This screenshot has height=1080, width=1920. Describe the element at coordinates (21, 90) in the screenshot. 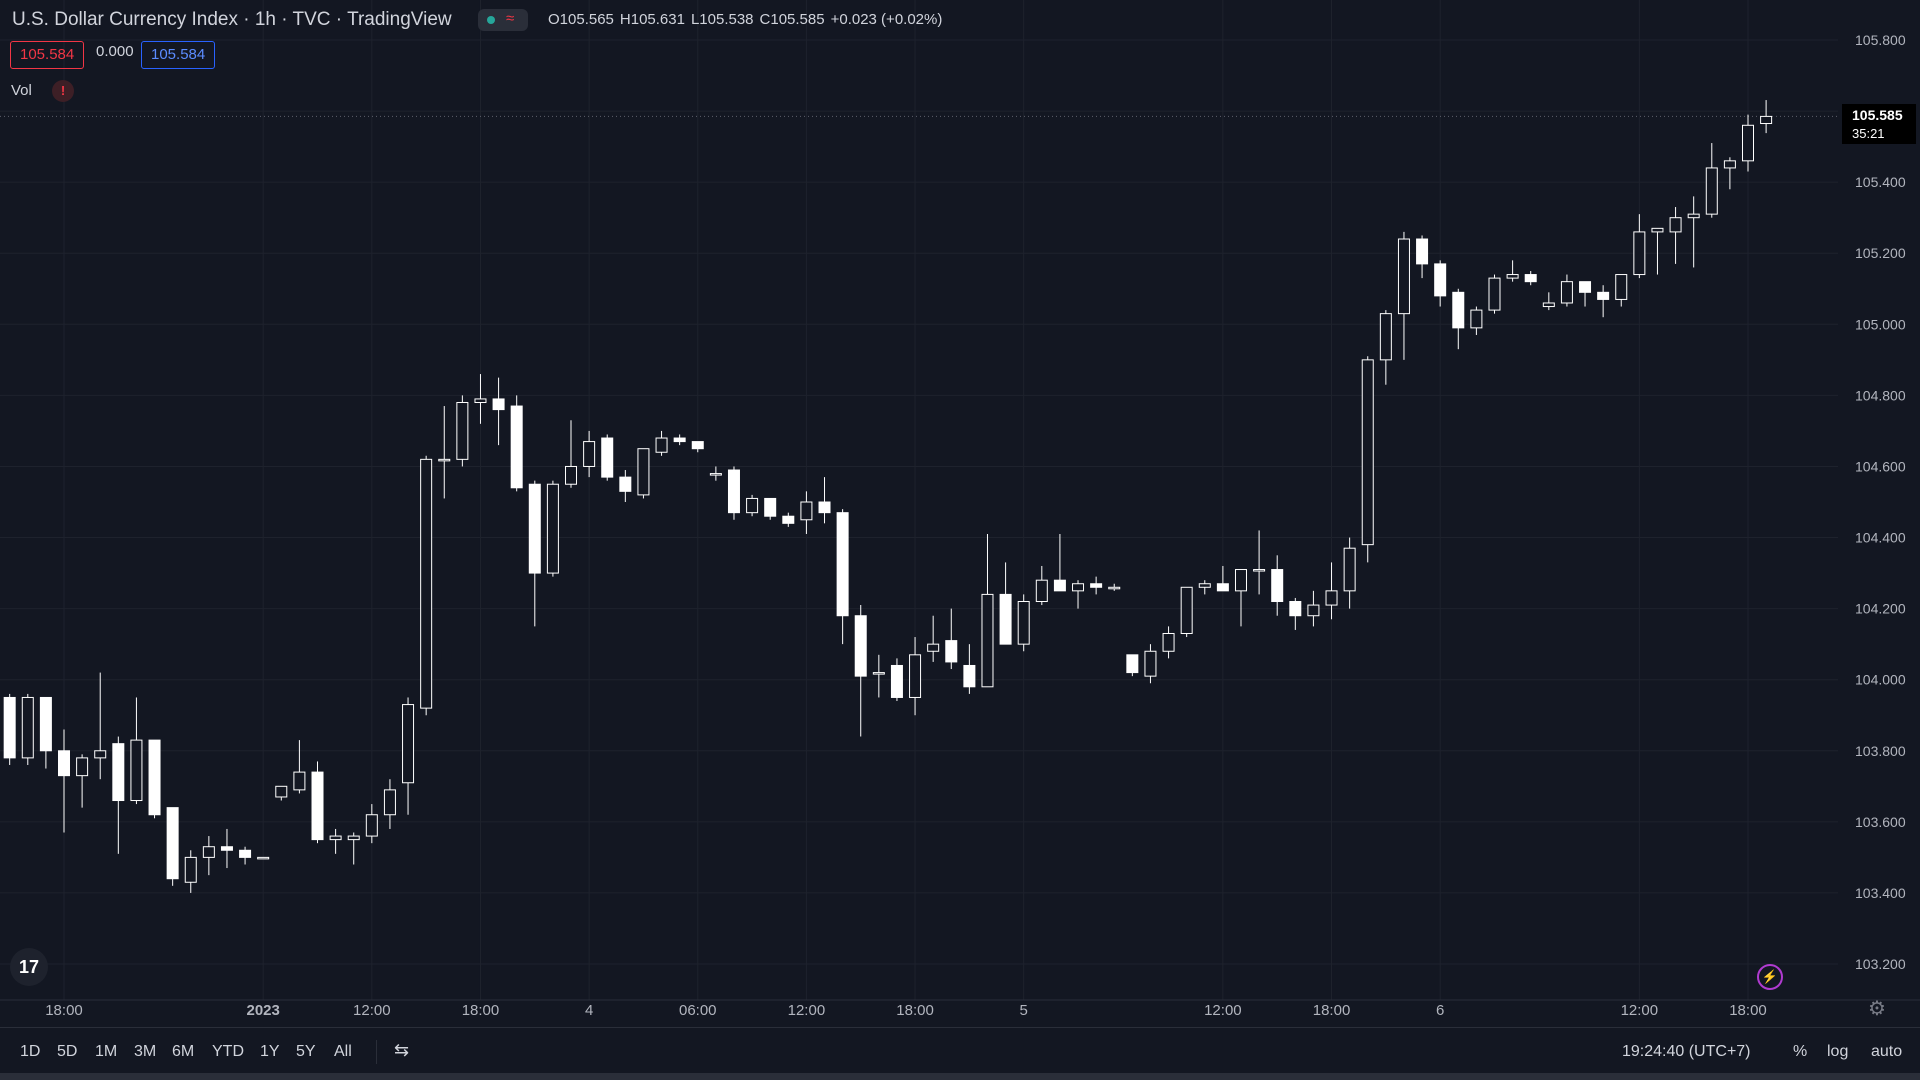

I see `volume-indicator-label: Vol` at that location.